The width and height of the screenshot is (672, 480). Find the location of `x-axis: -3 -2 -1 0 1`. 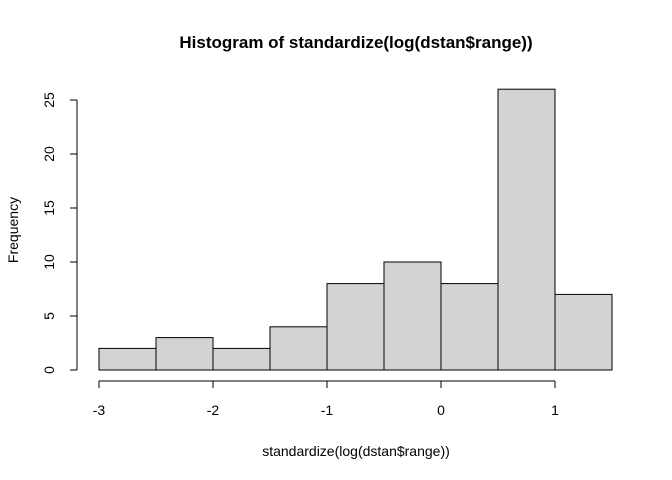

x-axis: -3 -2 -1 0 1 is located at coordinates (326, 399).